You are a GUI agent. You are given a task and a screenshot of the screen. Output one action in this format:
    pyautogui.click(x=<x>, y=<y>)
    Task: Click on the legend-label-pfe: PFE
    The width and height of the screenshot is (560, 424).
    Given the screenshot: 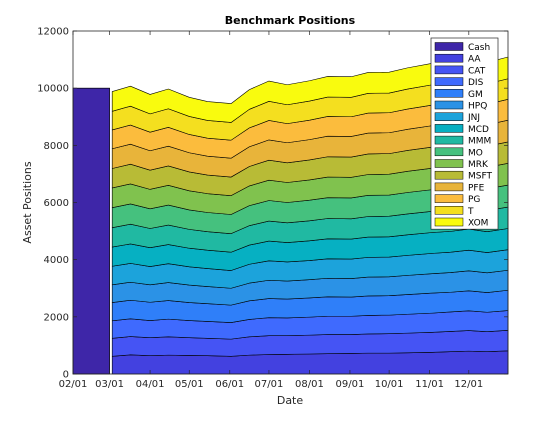 What is the action you would take?
    pyautogui.click(x=476, y=188)
    